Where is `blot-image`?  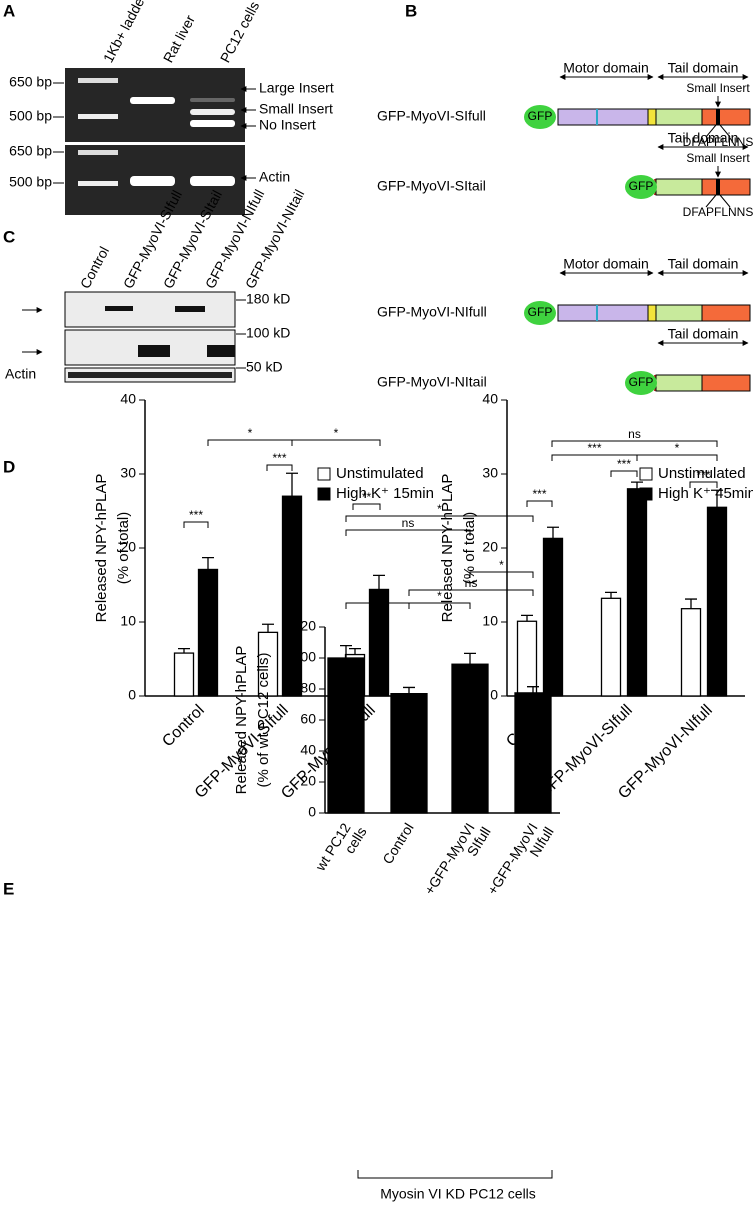
blot-image is located at coordinates (150, 309).